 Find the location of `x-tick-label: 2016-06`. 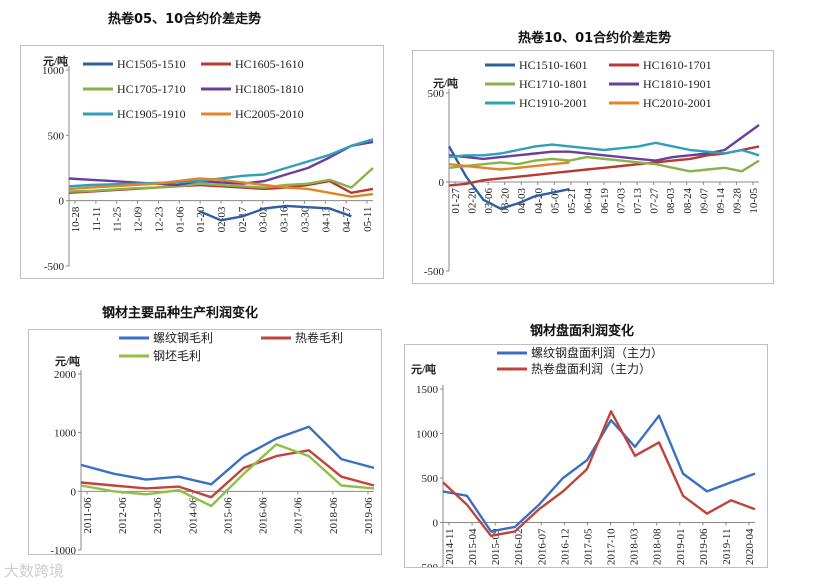

x-tick-label: 2016-06 is located at coordinates (264, 515).